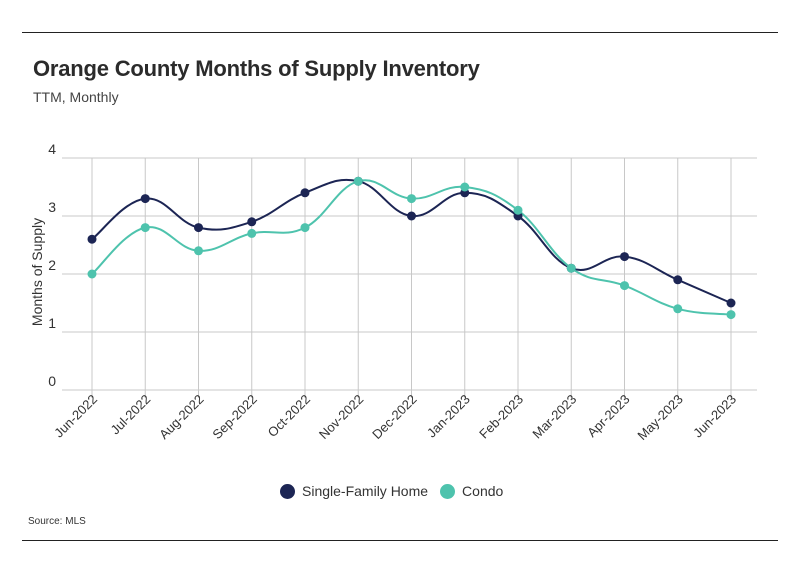 This screenshot has width=799, height=575. What do you see at coordinates (714, 416) in the screenshot?
I see `x-tick-label: Jun-2023` at bounding box center [714, 416].